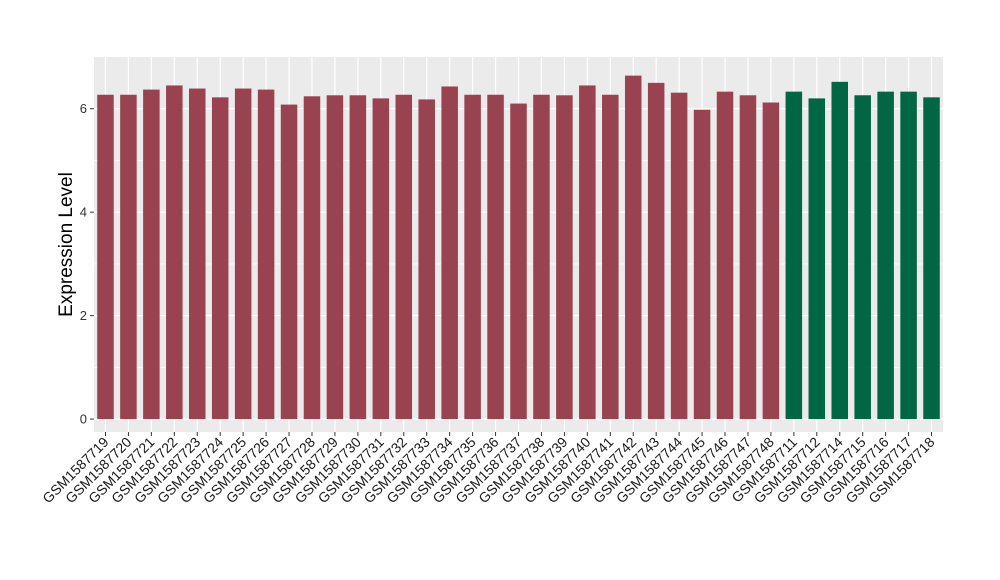  What do you see at coordinates (151, 254) in the screenshot?
I see `bar-GSM1587721` at bounding box center [151, 254].